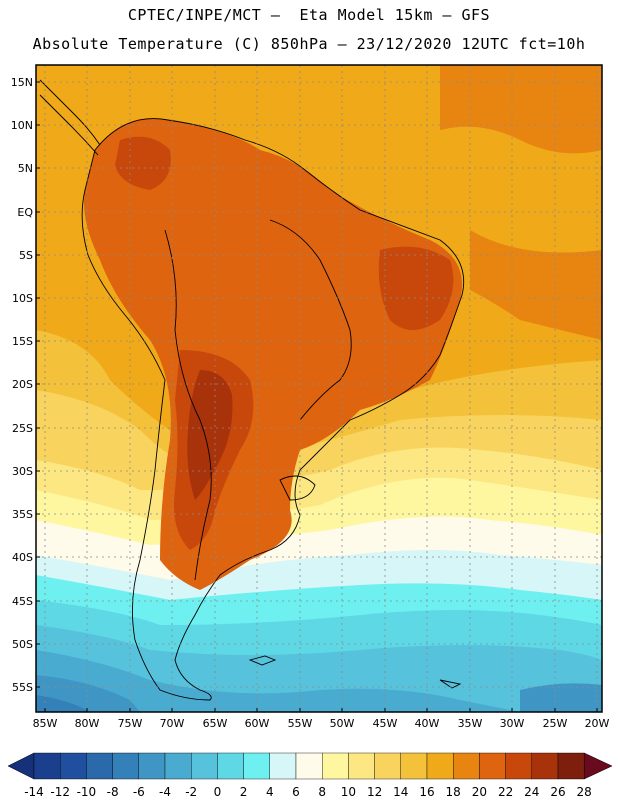  What do you see at coordinates (165, 792) in the screenshot?
I see `colorbar-label: -4` at bounding box center [165, 792].